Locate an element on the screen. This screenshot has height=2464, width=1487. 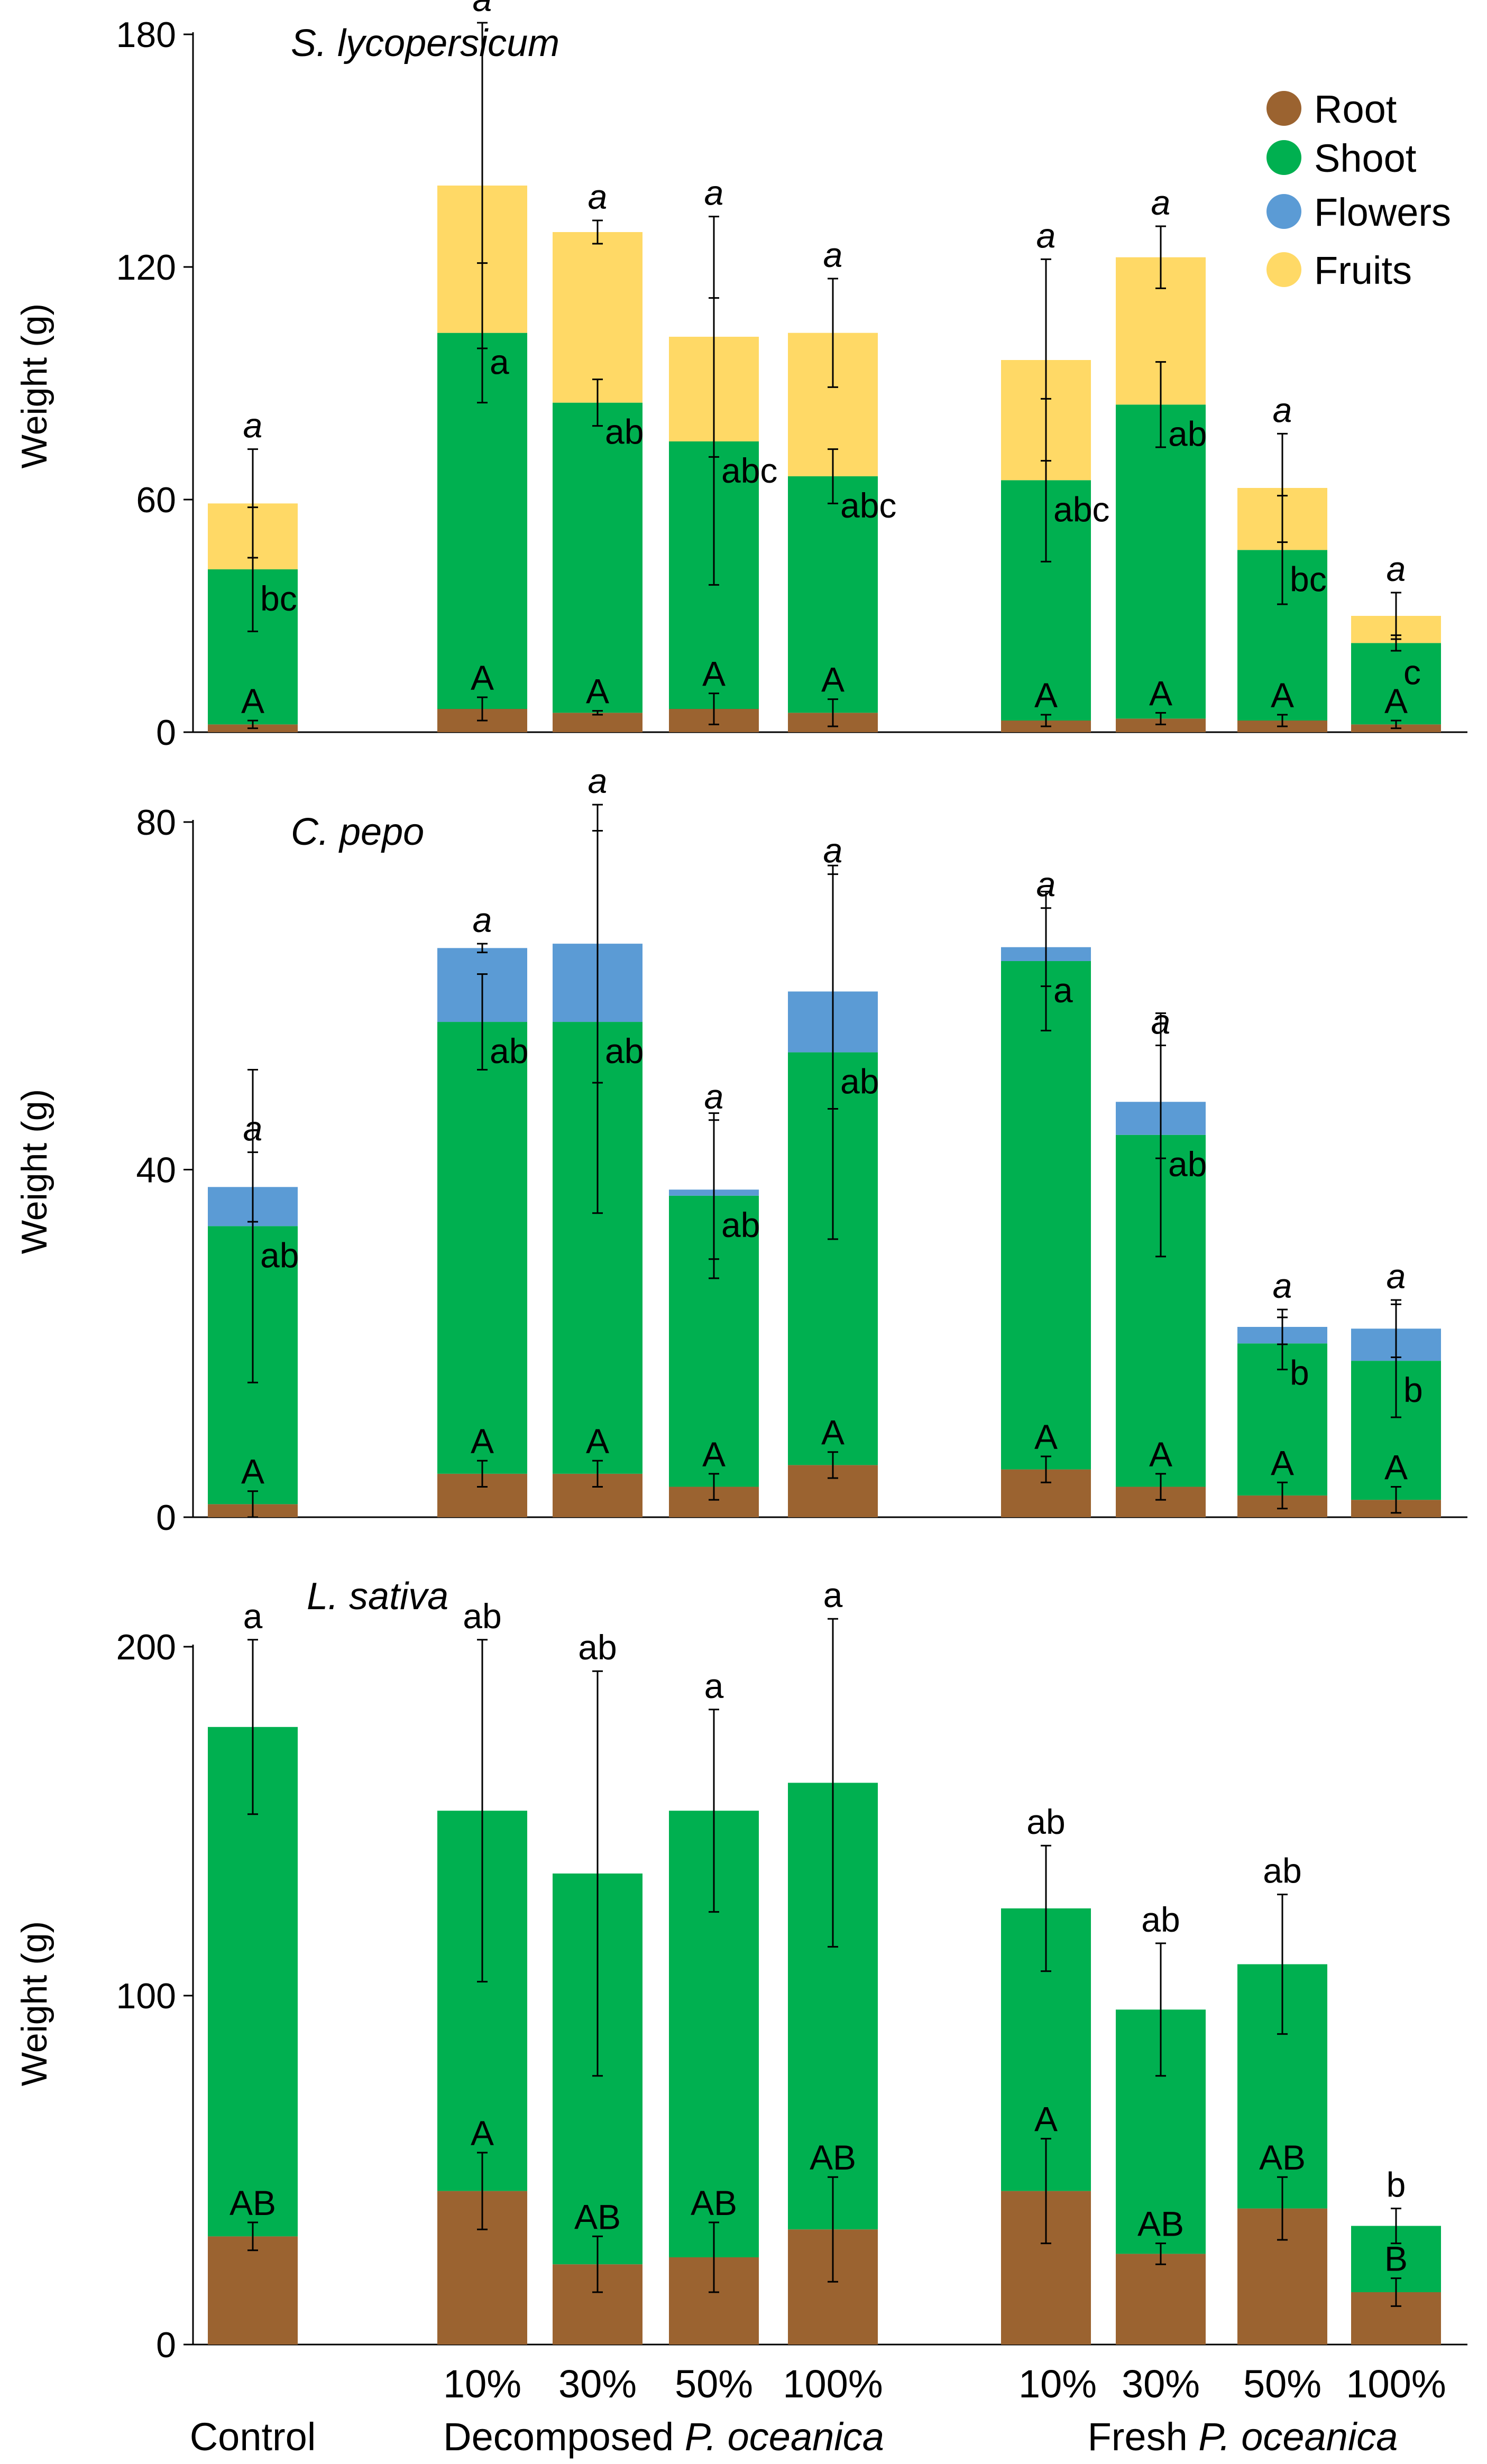
legend-swatch-flowers is located at coordinates (1284, 211).